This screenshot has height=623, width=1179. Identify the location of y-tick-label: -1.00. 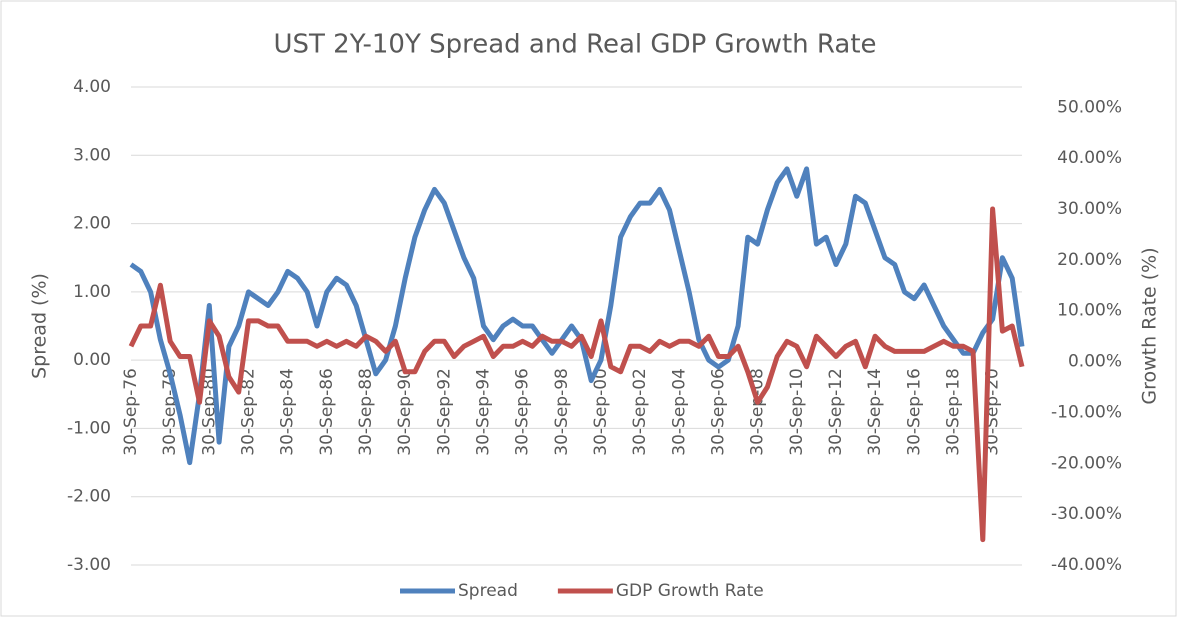
(89, 428).